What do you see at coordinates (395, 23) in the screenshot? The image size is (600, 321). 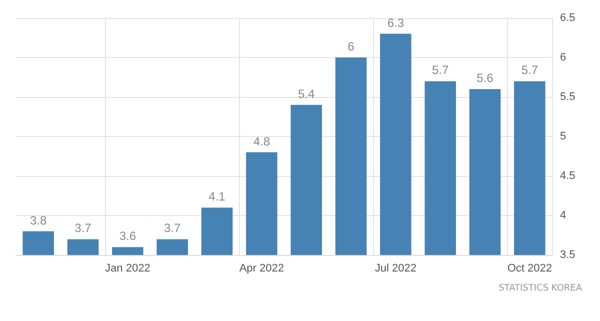 I see `data-label: 6.3` at bounding box center [395, 23].